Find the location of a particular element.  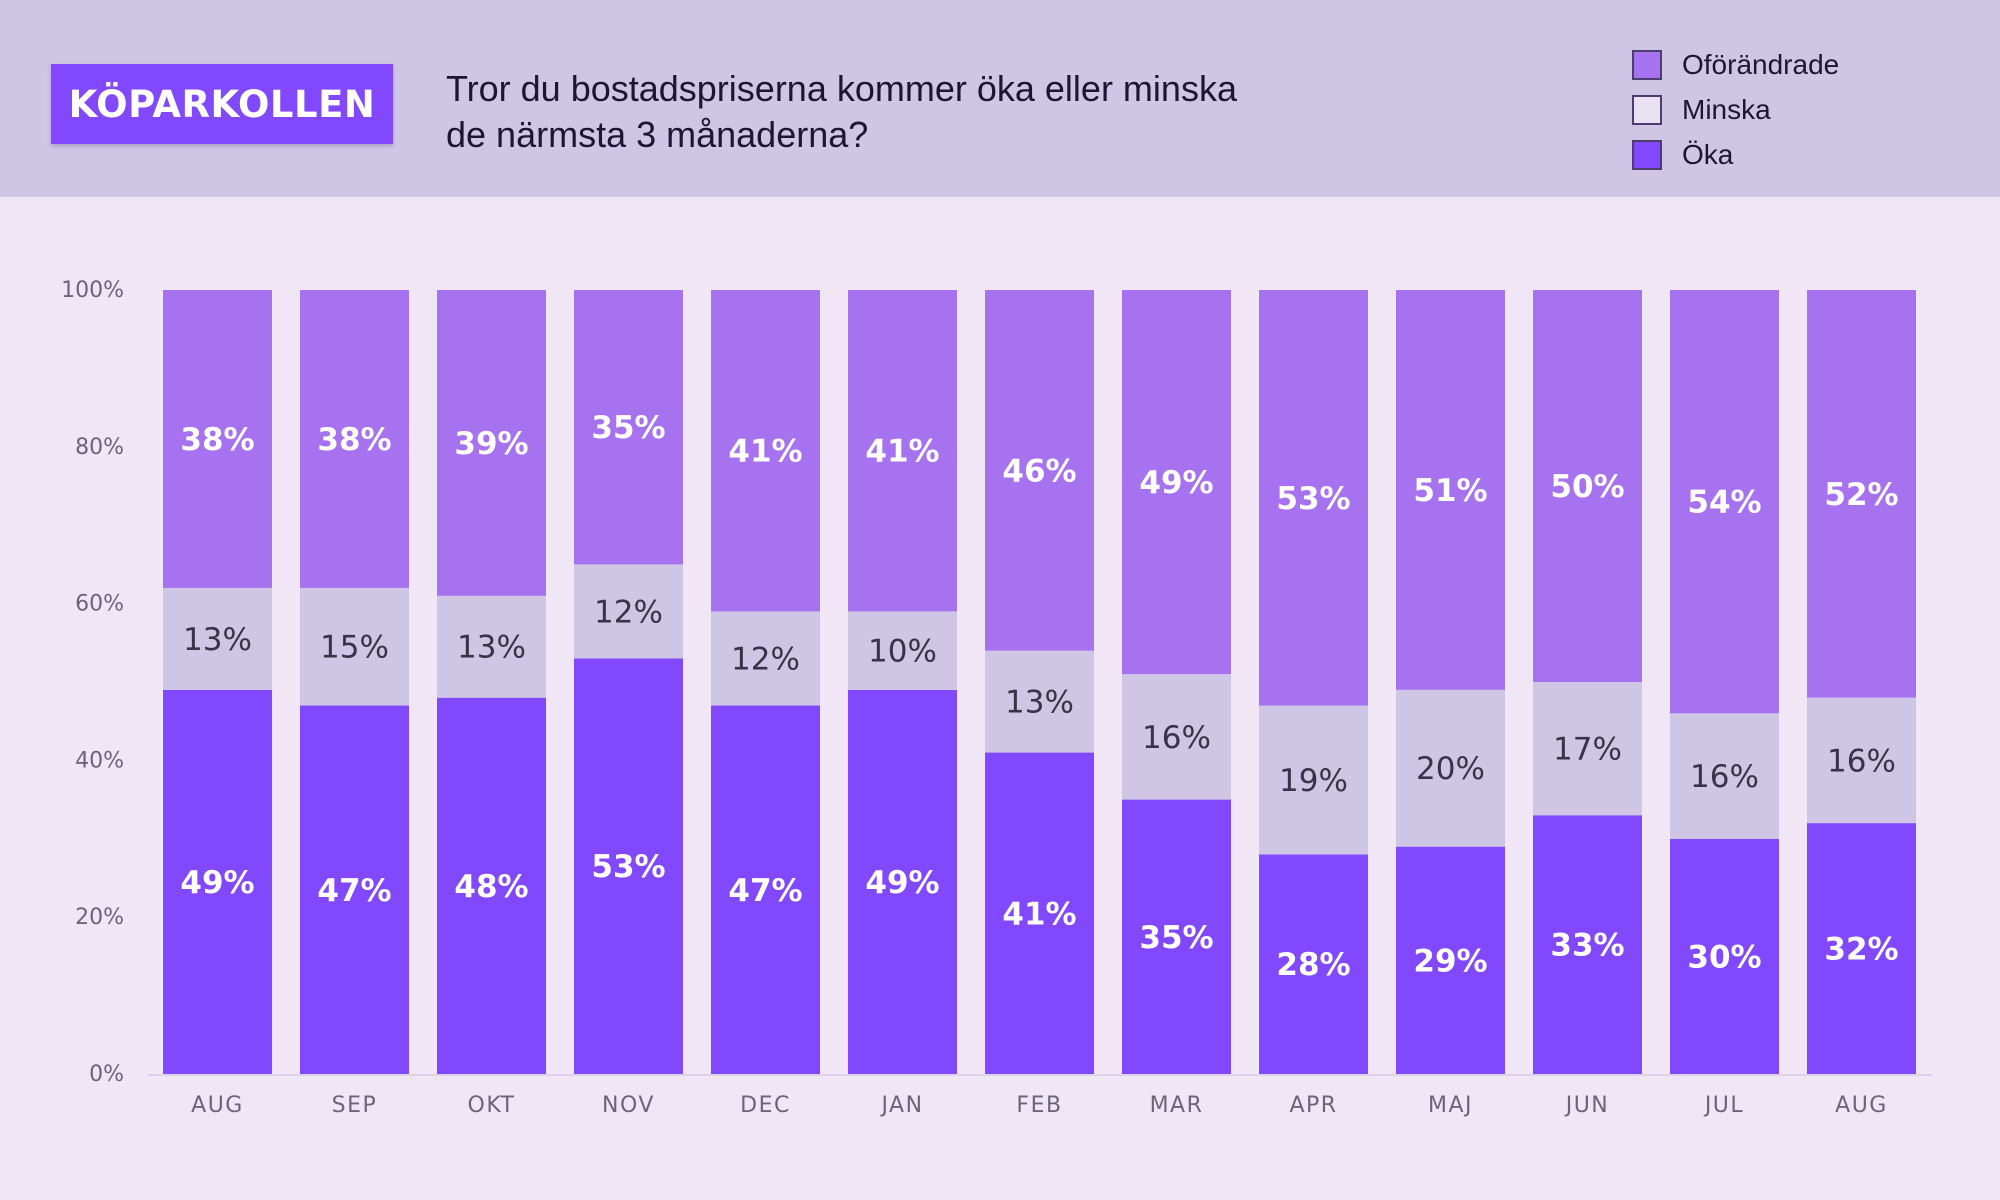

data-label-minska: 17% is located at coordinates (1587, 750).